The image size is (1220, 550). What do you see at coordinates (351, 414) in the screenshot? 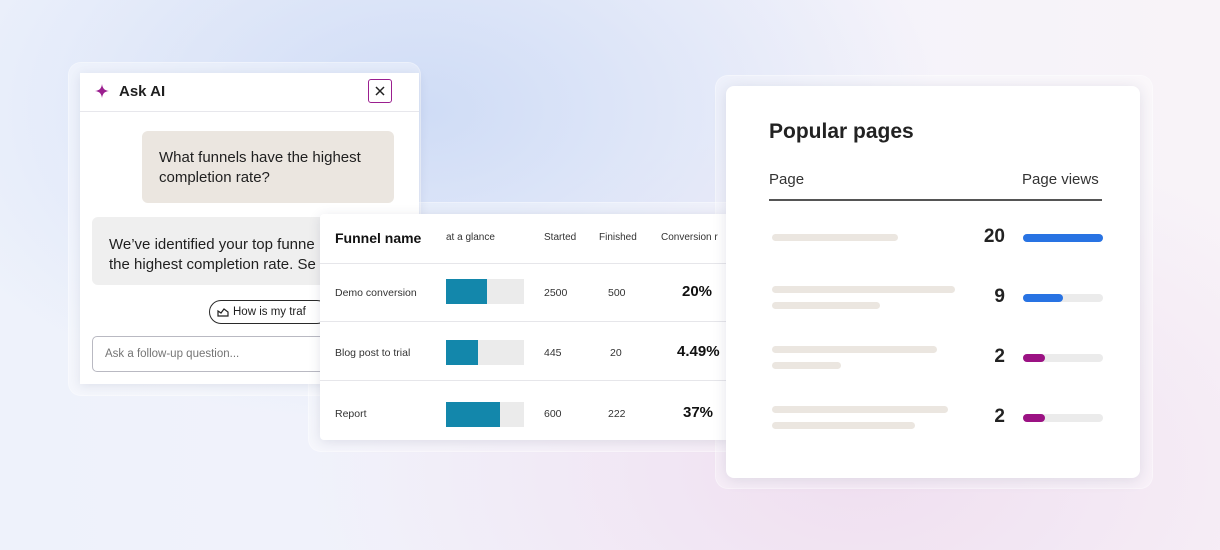
I see `funnel-name: Report` at bounding box center [351, 414].